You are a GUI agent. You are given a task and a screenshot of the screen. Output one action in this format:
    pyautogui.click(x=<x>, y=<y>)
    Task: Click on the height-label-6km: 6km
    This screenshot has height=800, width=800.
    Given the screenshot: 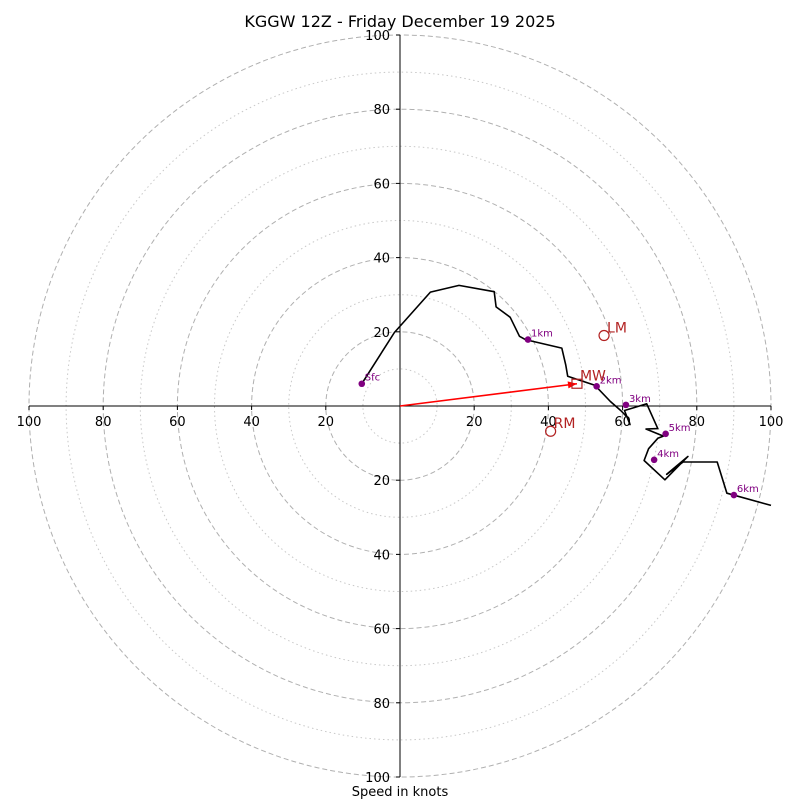 What is the action you would take?
    pyautogui.click(x=748, y=489)
    